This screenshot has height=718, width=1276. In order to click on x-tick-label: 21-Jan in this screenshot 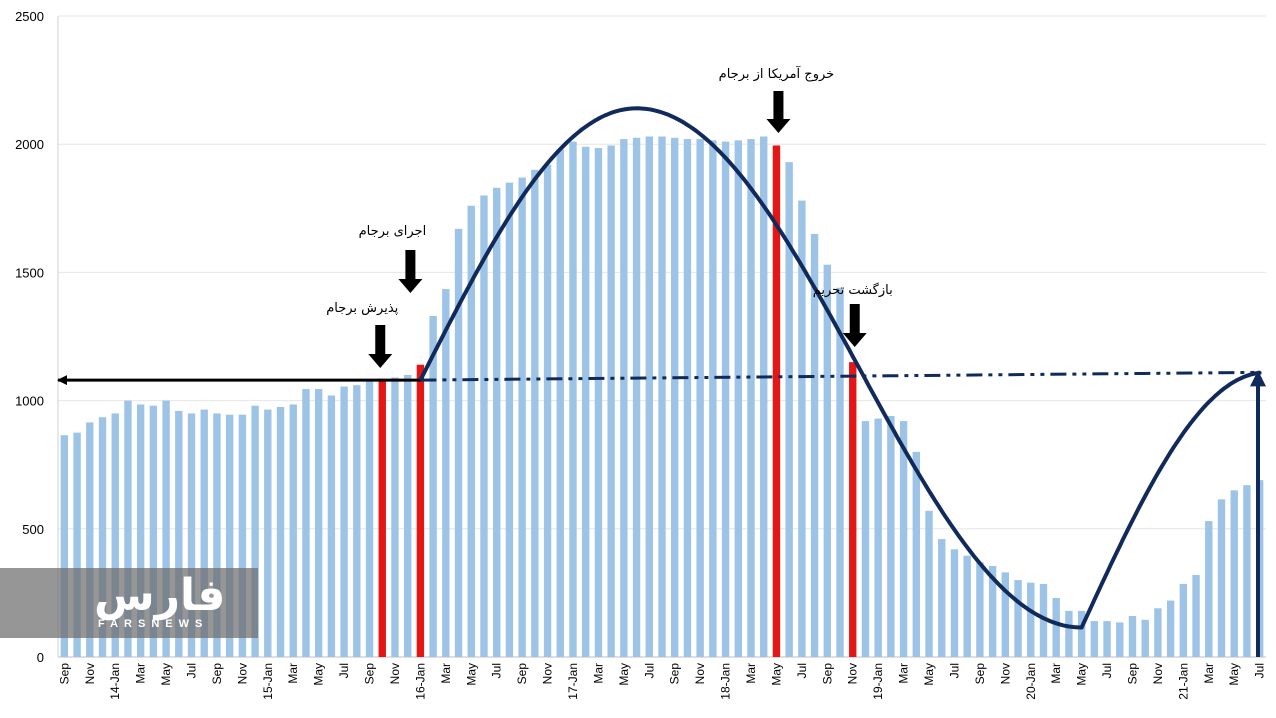, I will do `click(1183, 681)`.